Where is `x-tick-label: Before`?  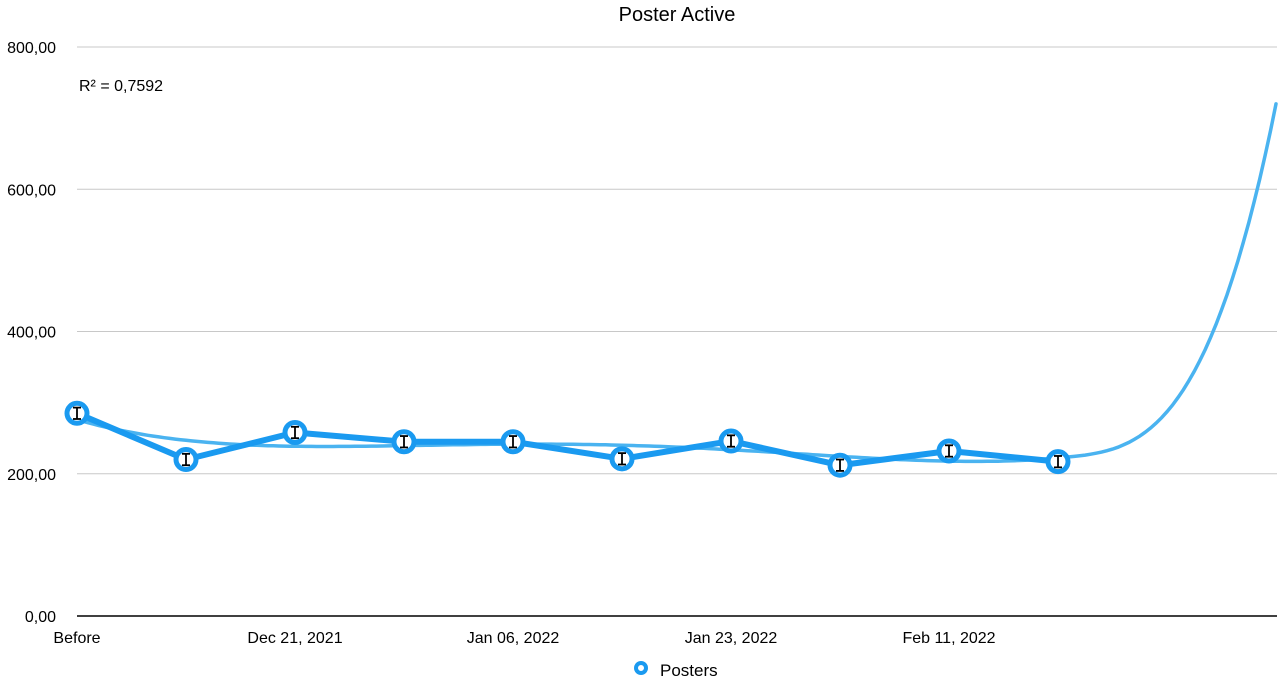 x-tick-label: Before is located at coordinates (76, 638).